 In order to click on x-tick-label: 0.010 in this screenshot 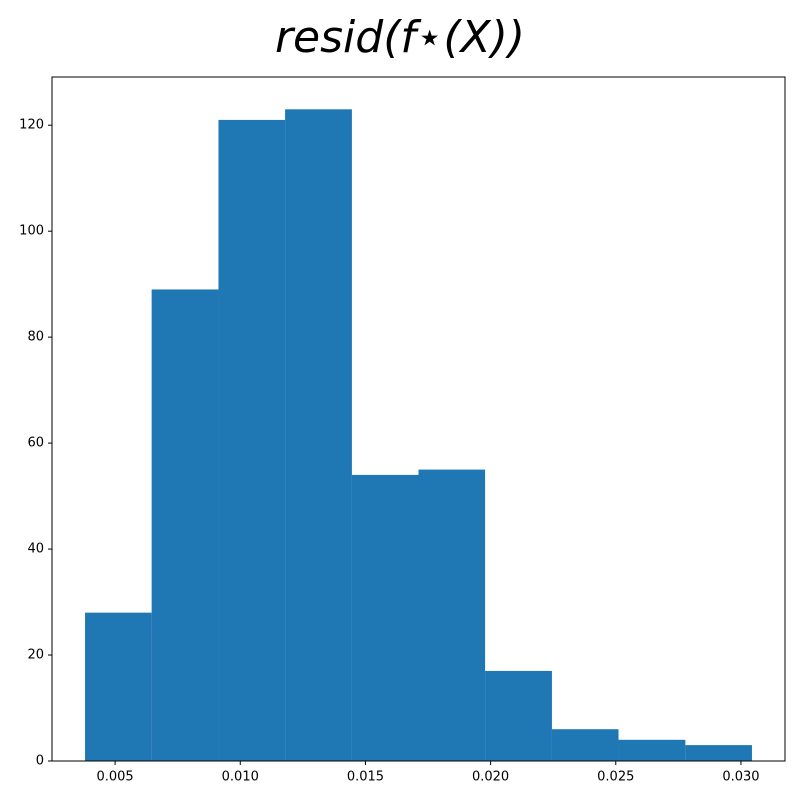, I will do `click(240, 777)`.